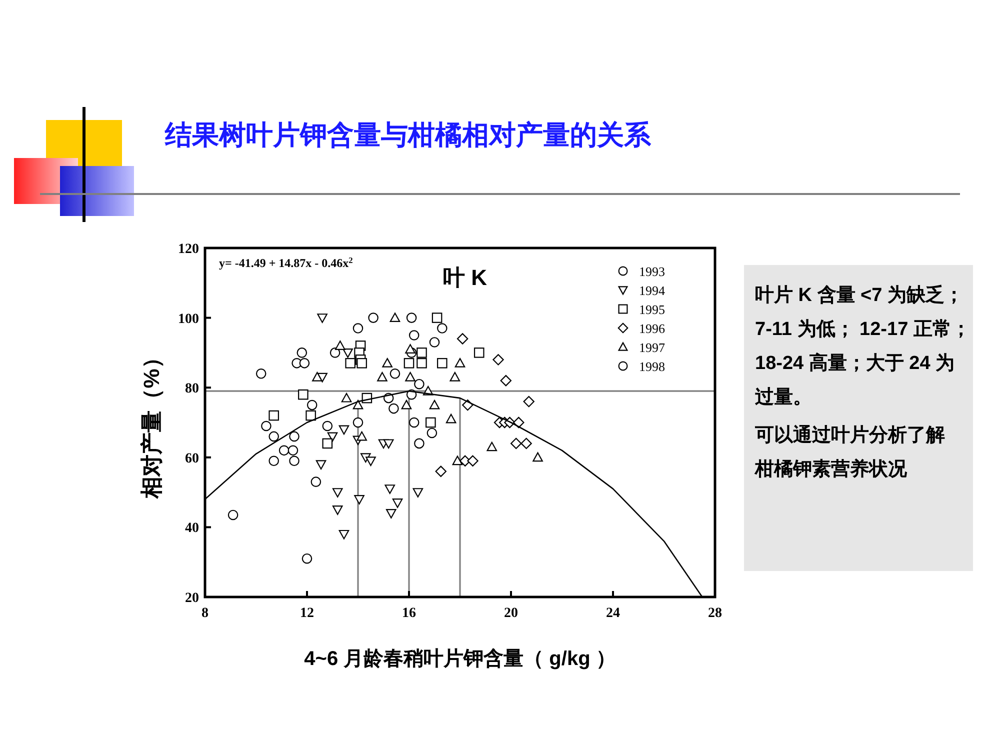 The height and width of the screenshot is (750, 1000). What do you see at coordinates (652, 271) in the screenshot?
I see `legend-label: 1993` at bounding box center [652, 271].